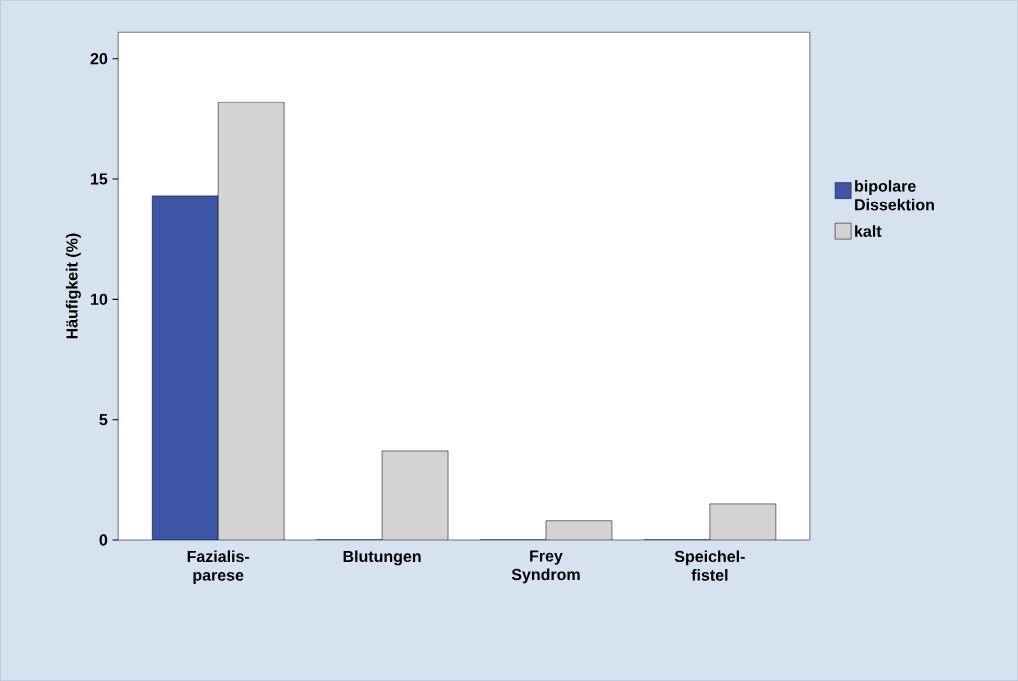 Image resolution: width=1018 pixels, height=681 pixels. What do you see at coordinates (709, 565) in the screenshot?
I see `x-tick-label: Speichel-fistel` at bounding box center [709, 565].